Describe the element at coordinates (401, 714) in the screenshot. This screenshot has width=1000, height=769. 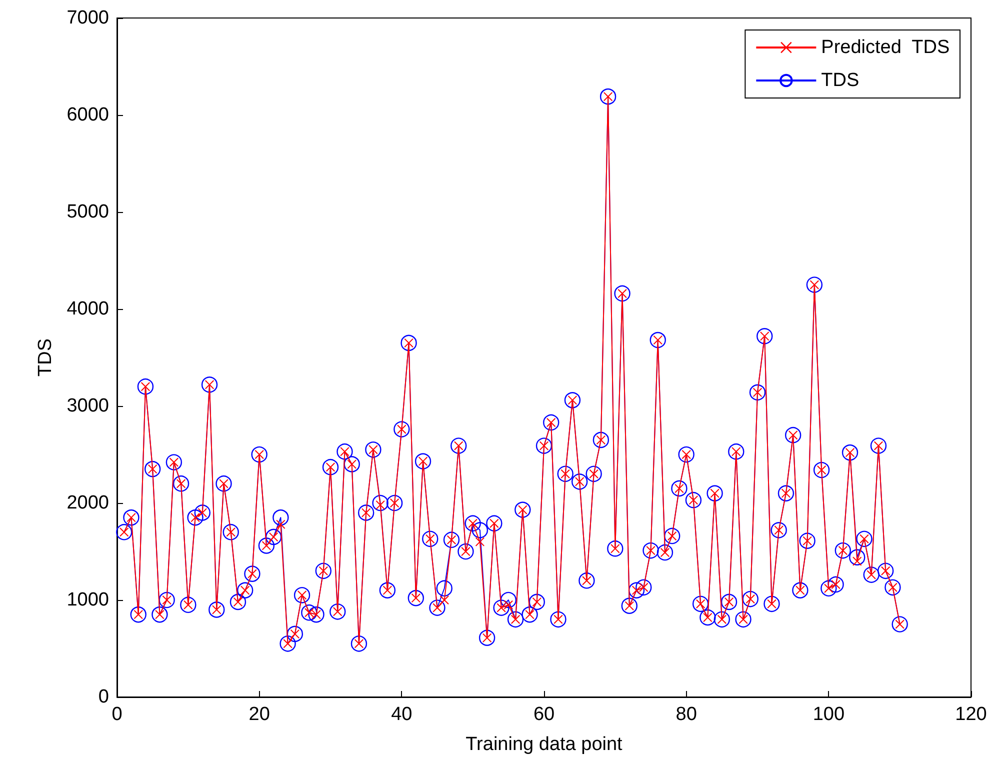
I see `x-tick-label: 40` at that location.